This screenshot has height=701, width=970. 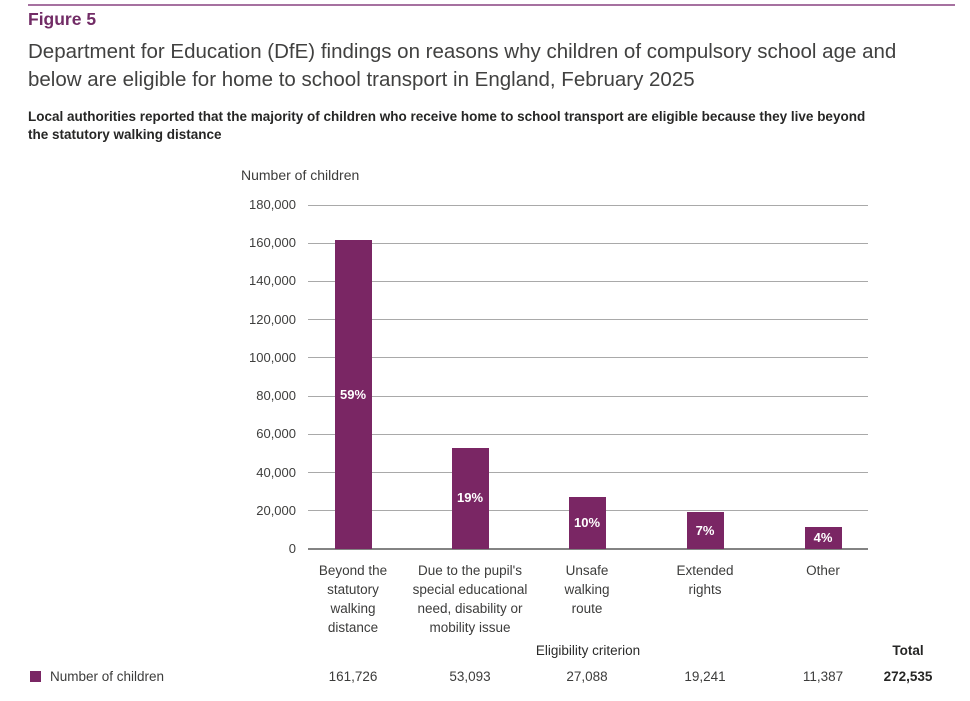 I want to click on bar-percent-label: 59%, so click(x=353, y=394).